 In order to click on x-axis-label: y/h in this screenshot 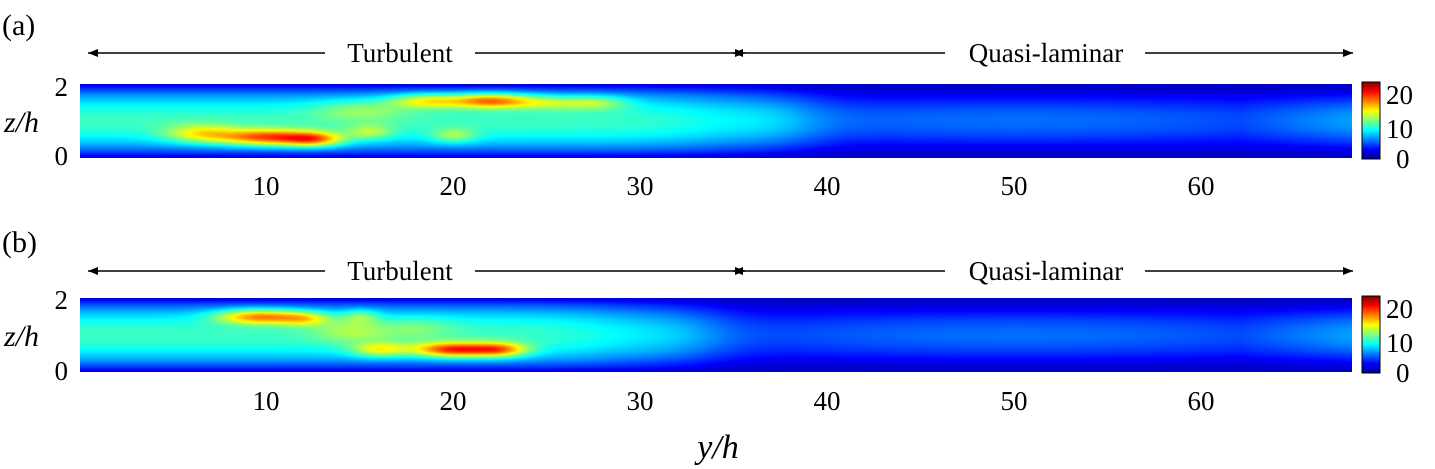, I will do `click(716, 447)`.